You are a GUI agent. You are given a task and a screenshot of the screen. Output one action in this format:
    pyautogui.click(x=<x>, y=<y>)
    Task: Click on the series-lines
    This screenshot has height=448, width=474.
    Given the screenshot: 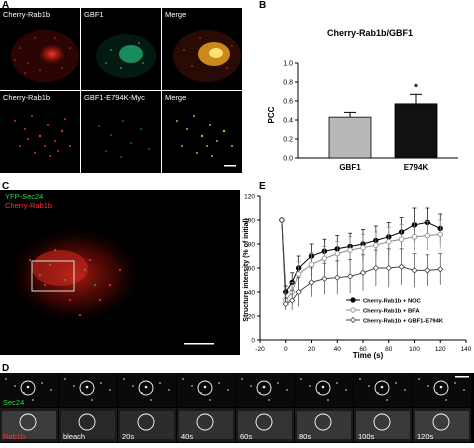 What is the action you would take?
    pyautogui.click(x=361, y=258)
    